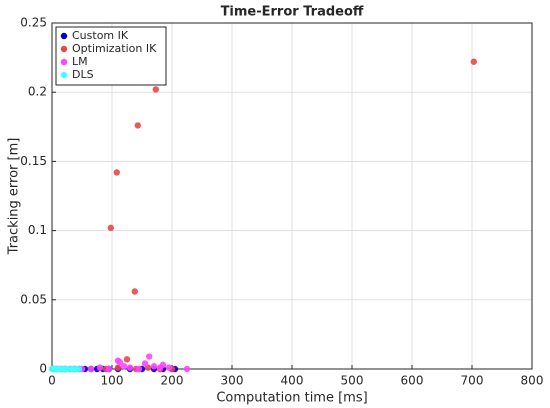 The width and height of the screenshot is (550, 408). Describe the element at coordinates (412, 381) in the screenshot. I see `x-tick-label: 600` at that location.